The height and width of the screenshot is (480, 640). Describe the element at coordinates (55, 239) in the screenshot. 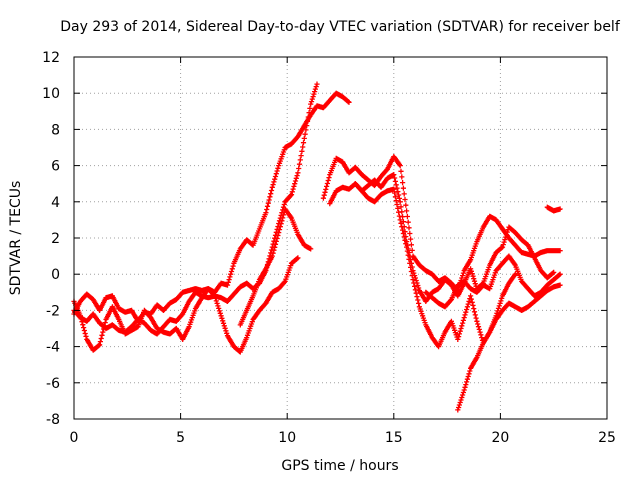

I see `y-tick-label: 2` at that location.